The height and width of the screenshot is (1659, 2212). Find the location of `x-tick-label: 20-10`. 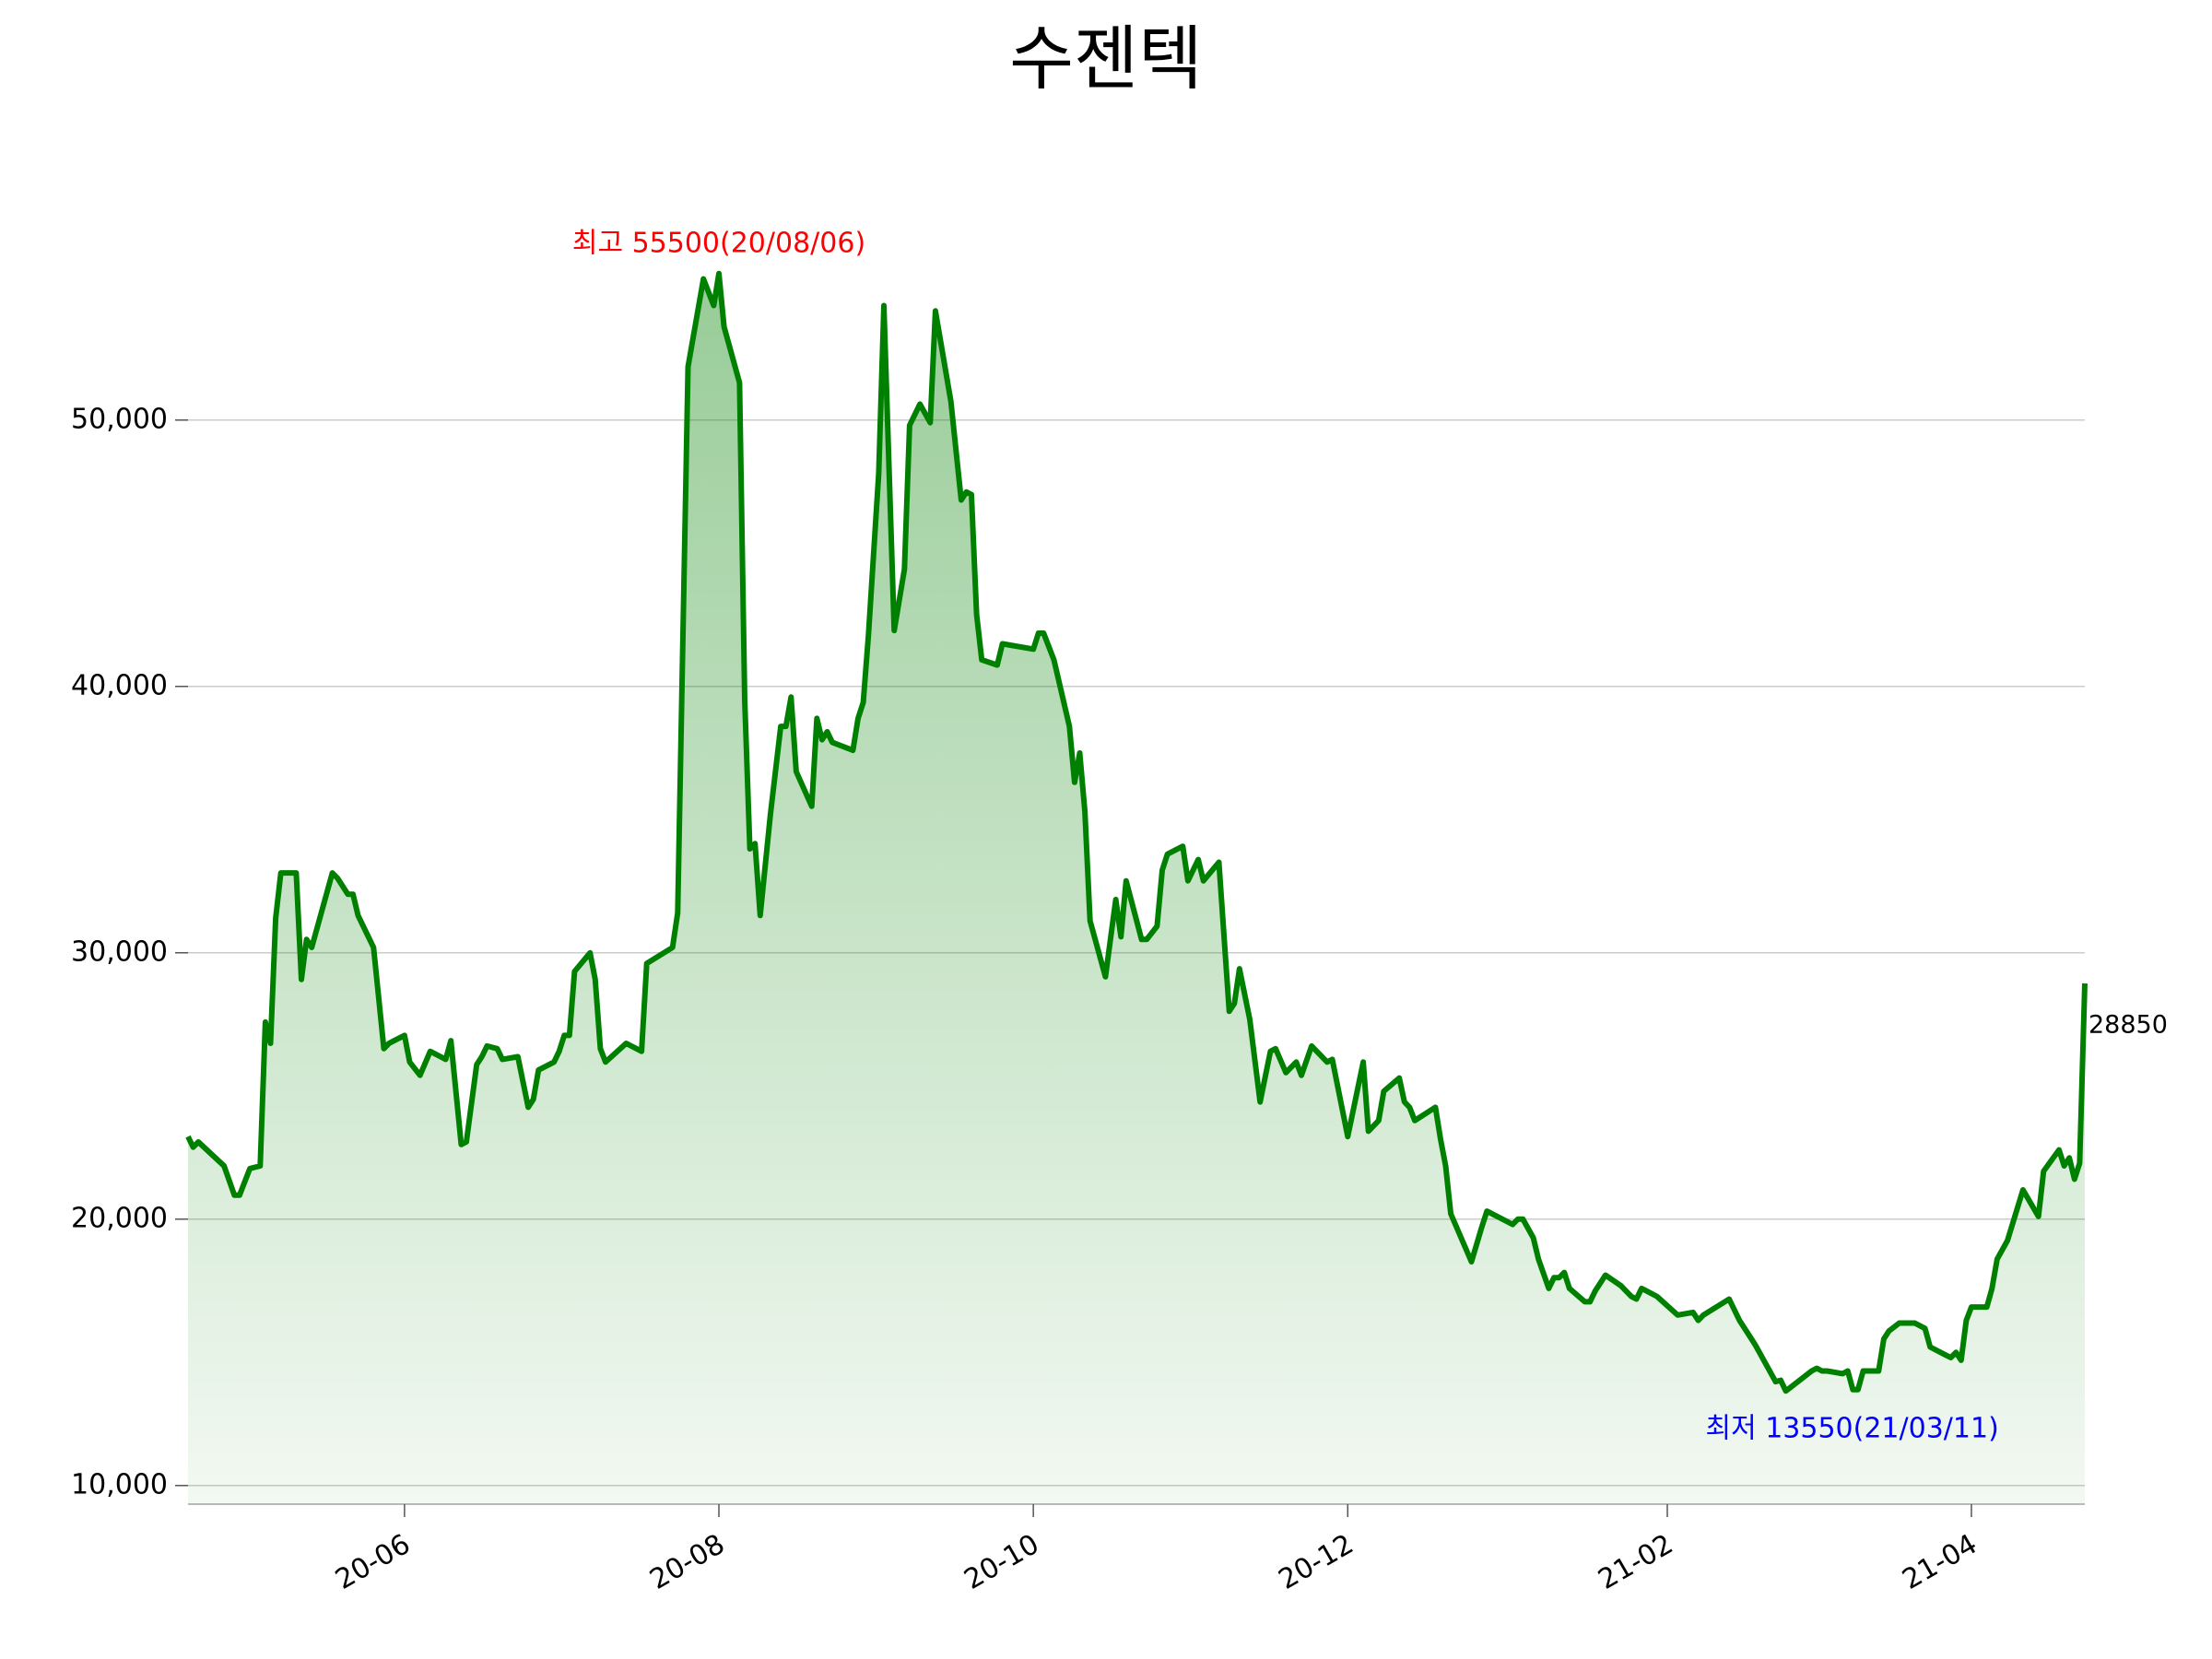

x-tick-label: 20-10 is located at coordinates (1001, 1562).